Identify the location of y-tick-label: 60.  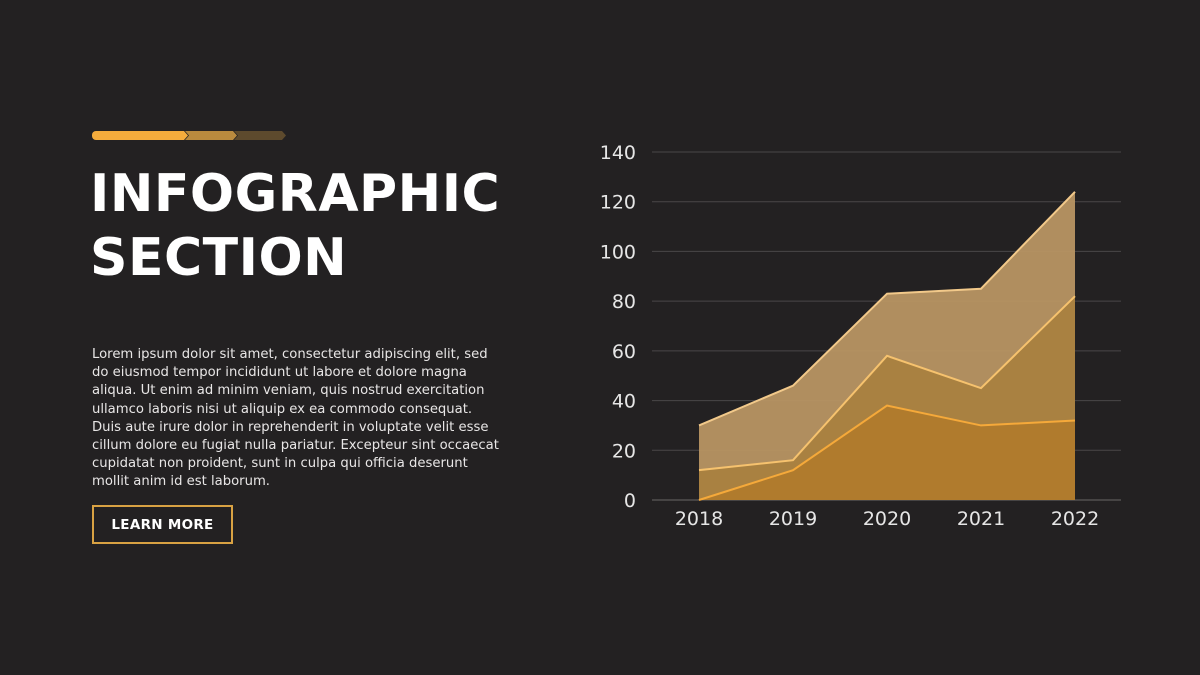
(624, 352).